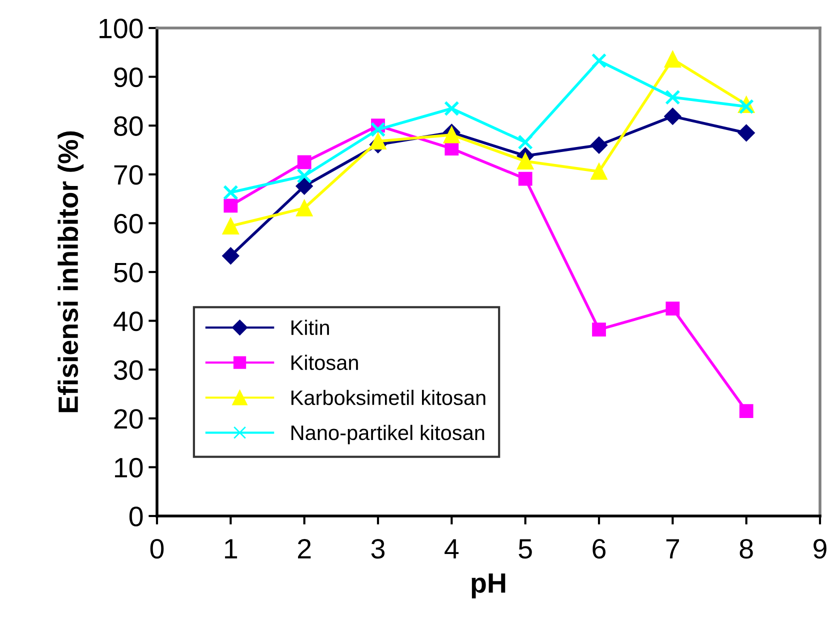 The width and height of the screenshot is (830, 640). What do you see at coordinates (451, 548) in the screenshot?
I see `x-tick-label: 4` at bounding box center [451, 548].